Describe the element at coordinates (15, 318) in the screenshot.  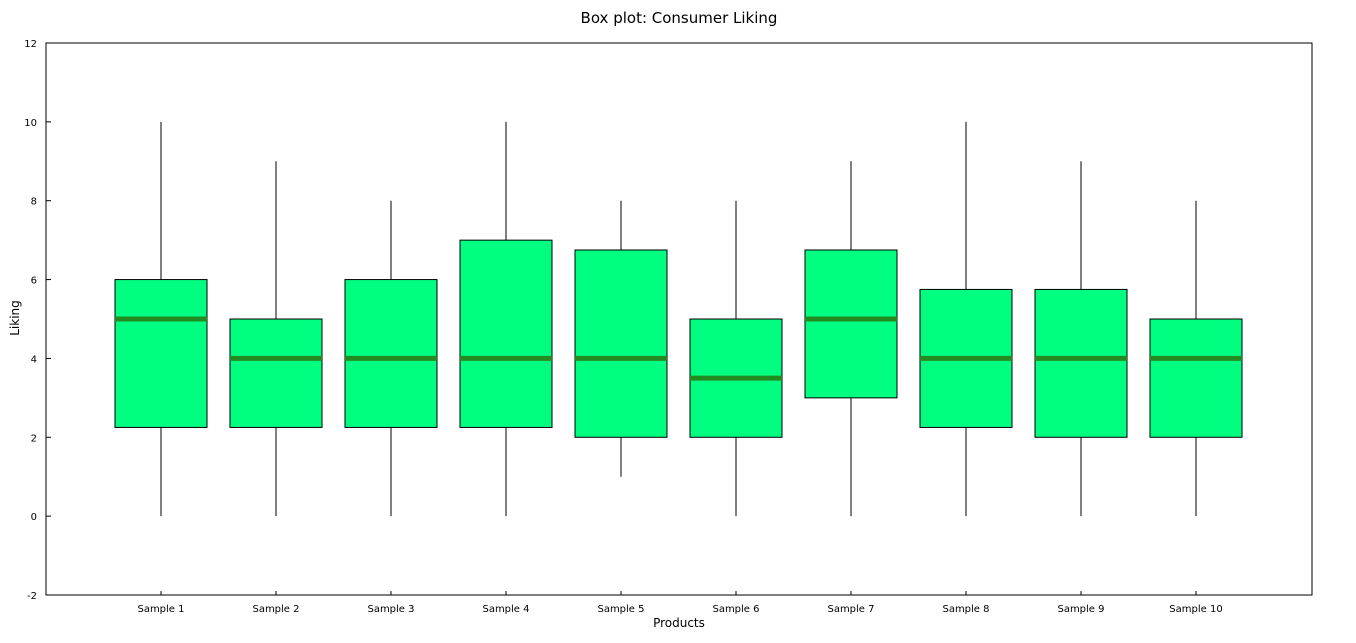
I see `y-axis-label: Liking` at that location.